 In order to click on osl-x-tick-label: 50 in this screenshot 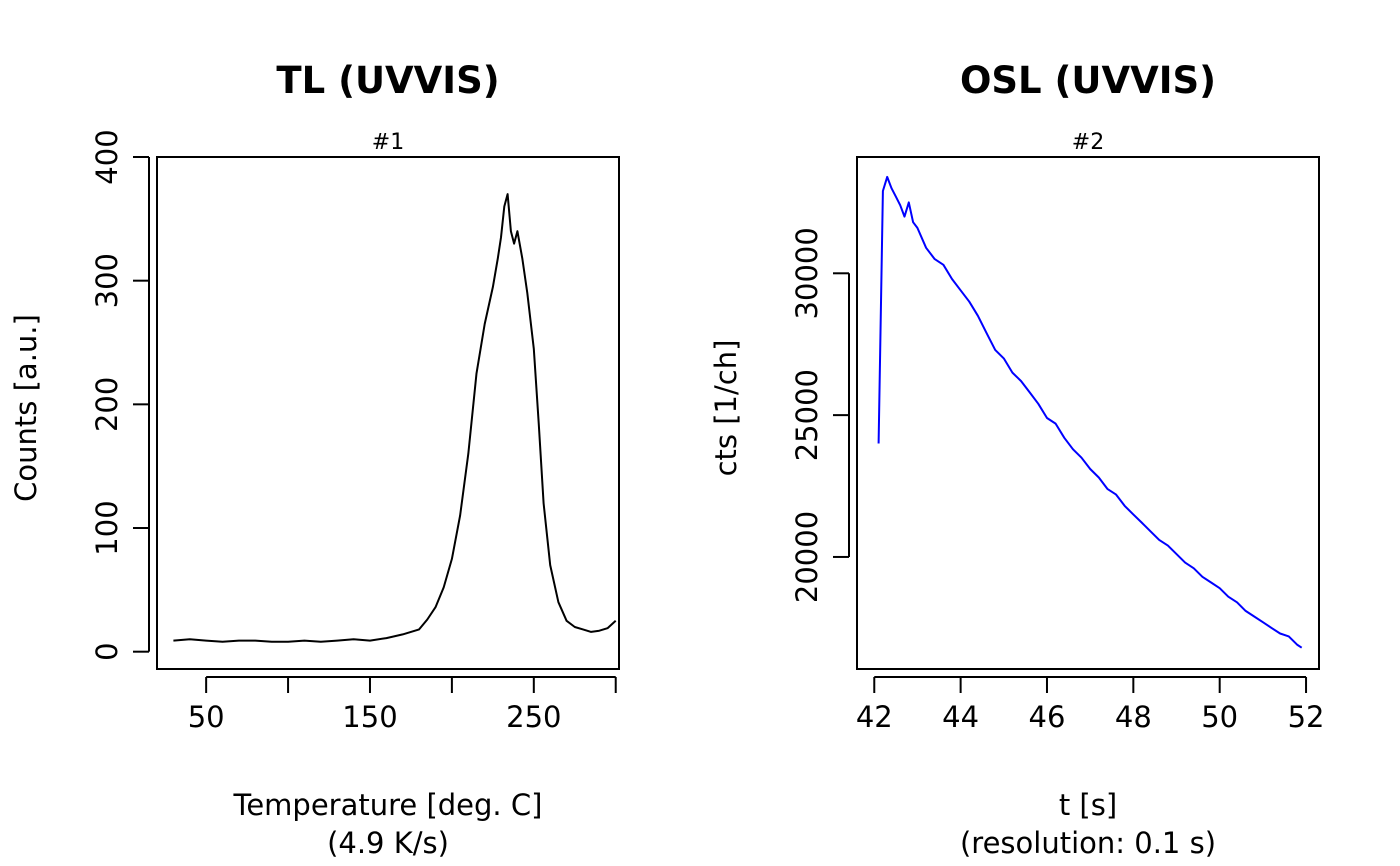, I will do `click(1219, 717)`.